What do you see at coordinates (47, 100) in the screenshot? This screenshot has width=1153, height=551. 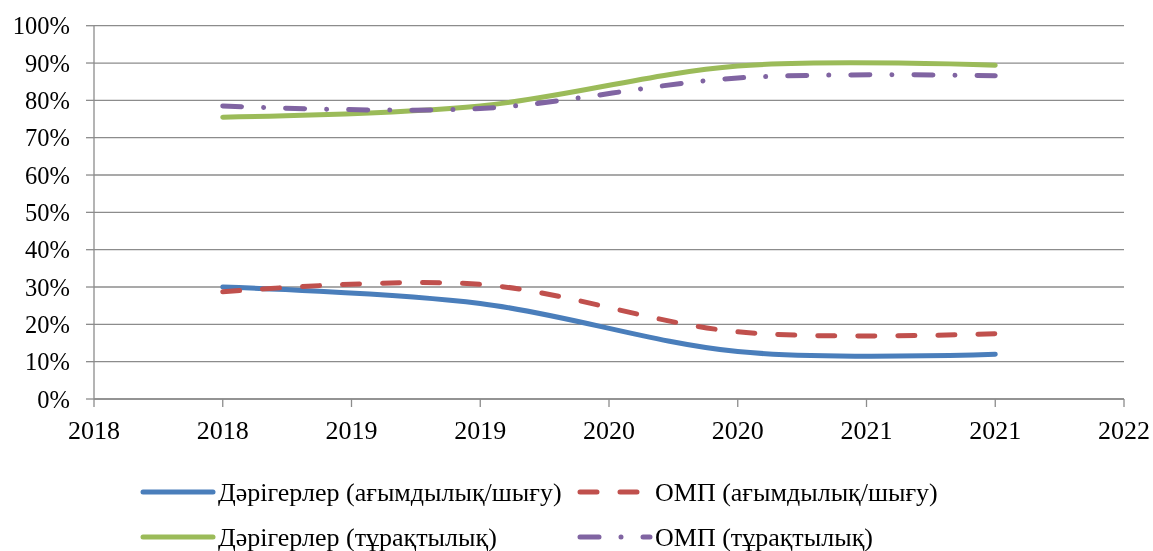 I see `y-tick-label: 80%` at bounding box center [47, 100].